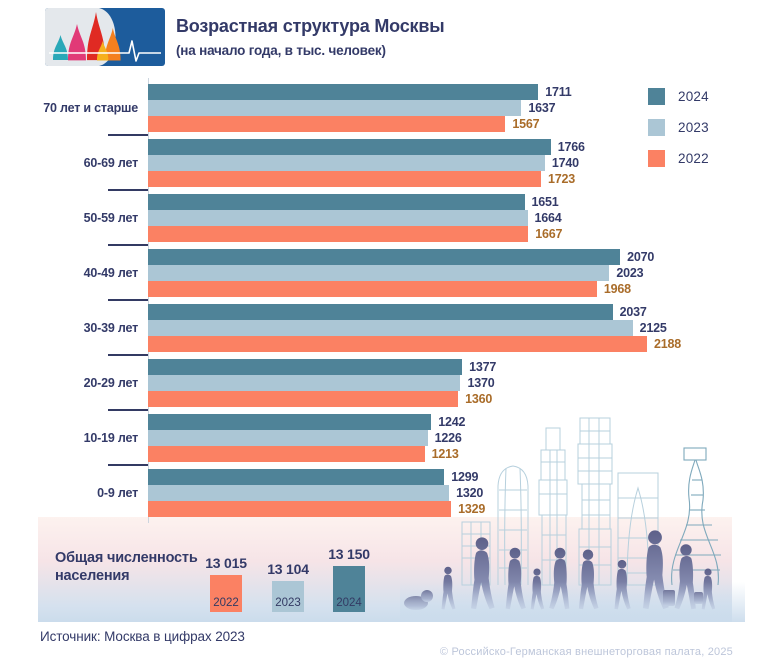 Image resolution: width=768 pixels, height=670 pixels. Describe the element at coordinates (678, 158) in the screenshot. I see `legend-item-2022: 2022` at that location.